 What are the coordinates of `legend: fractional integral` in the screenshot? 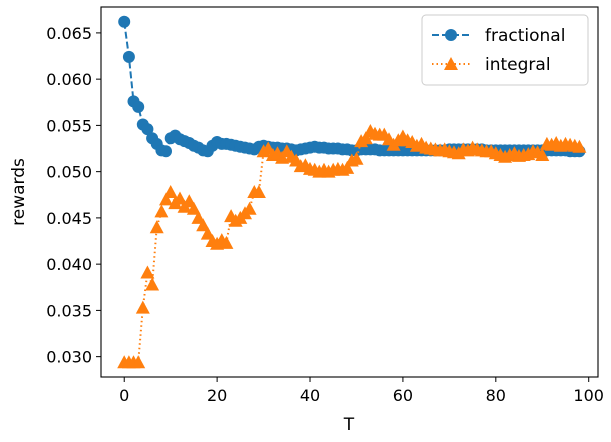 It's located at (505, 50).